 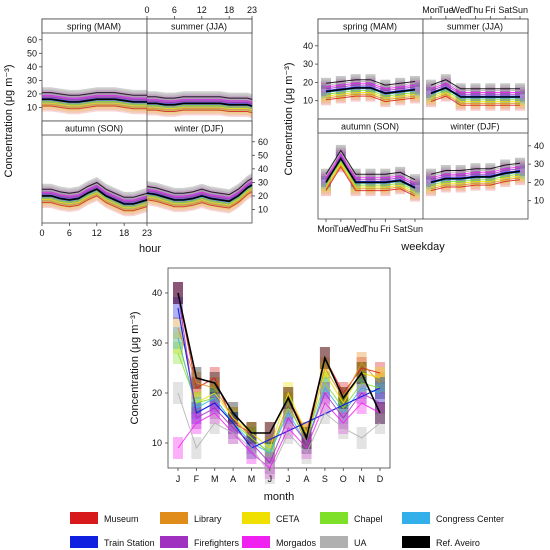 What do you see at coordinates (256, 542) in the screenshot?
I see `legend-swatch-morgados` at bounding box center [256, 542].